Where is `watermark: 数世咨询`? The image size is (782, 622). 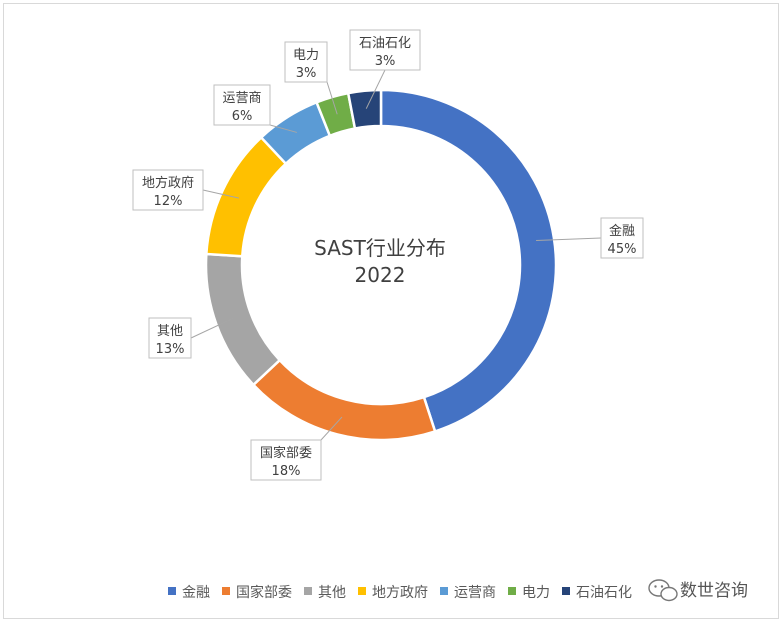 watermark: 数世咨询 is located at coordinates (698, 590).